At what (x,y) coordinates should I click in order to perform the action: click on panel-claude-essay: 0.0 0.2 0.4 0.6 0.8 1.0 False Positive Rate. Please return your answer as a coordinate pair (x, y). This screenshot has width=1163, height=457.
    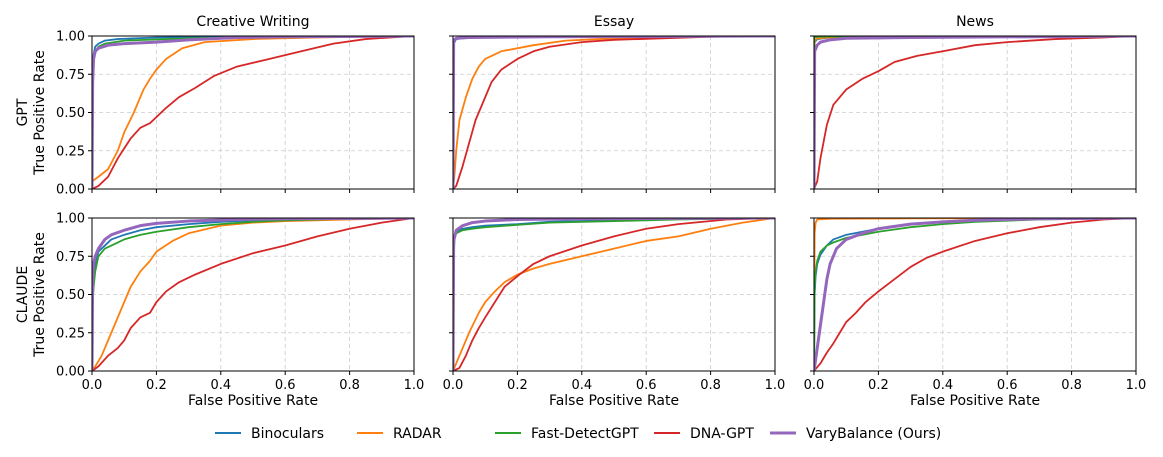
    Looking at the image, I should click on (614, 313).